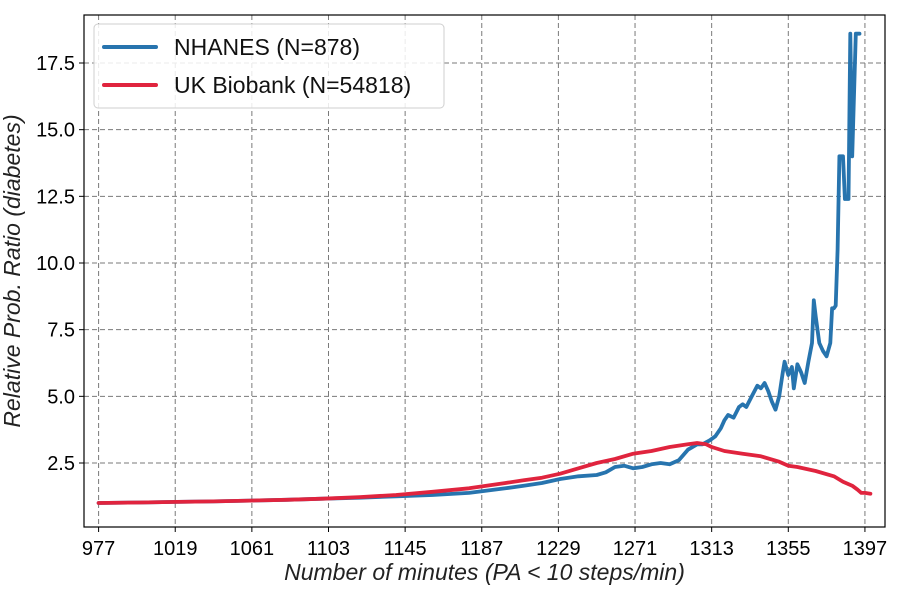 The image size is (900, 600). Describe the element at coordinates (484, 572) in the screenshot. I see `x-axis-label: Number of minutes (PA < 10 steps/min)` at that location.